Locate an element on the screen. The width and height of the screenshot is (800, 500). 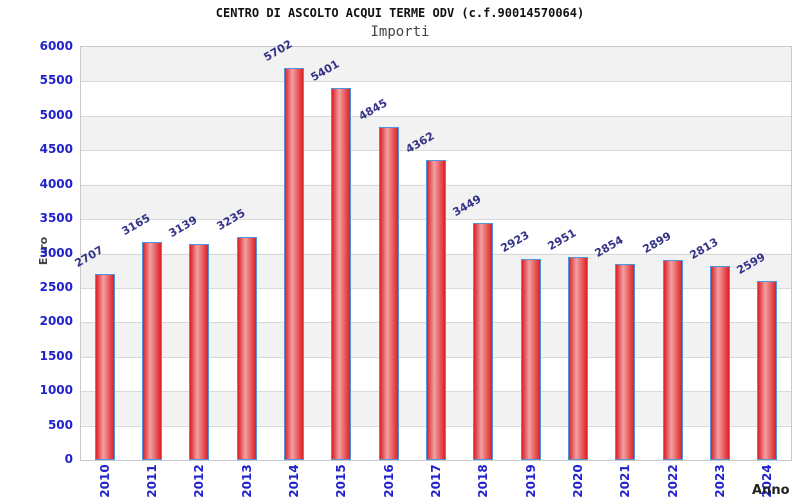
bar-value-label: 2951 is located at coordinates (562, 239).